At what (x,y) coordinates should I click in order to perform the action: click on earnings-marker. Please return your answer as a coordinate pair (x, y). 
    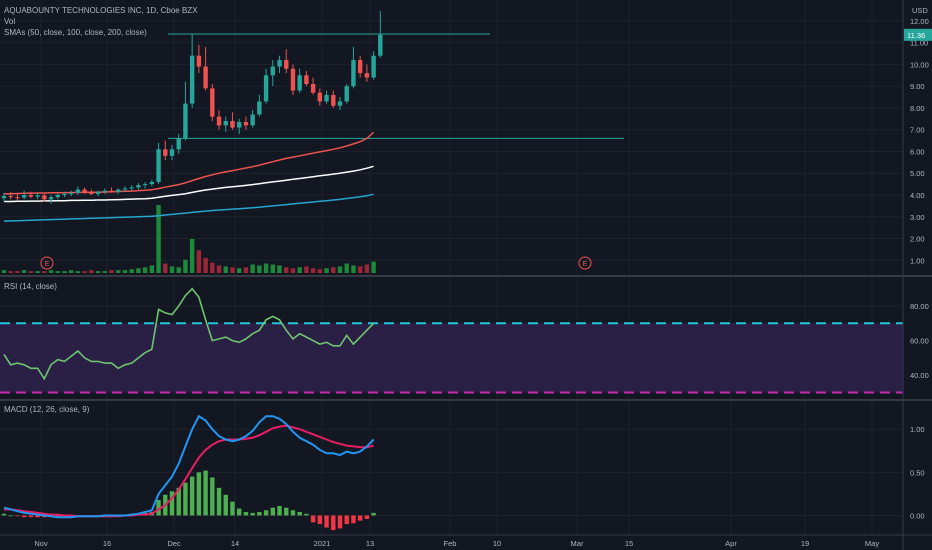
    Looking at the image, I should click on (585, 263).